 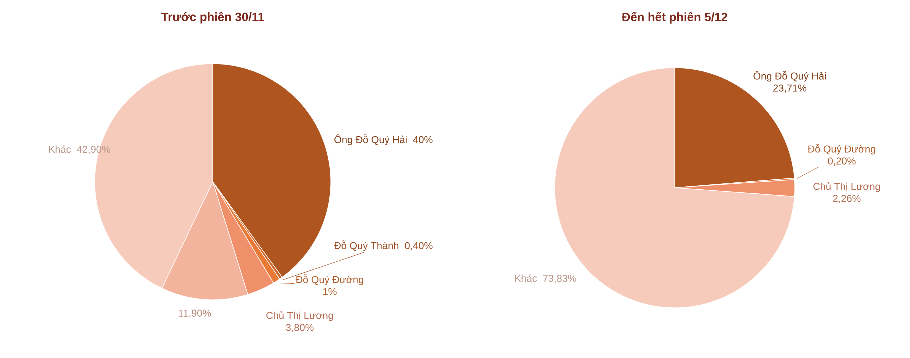 What do you see at coordinates (847, 199) in the screenshot?
I see `data-label: 2,26%` at bounding box center [847, 199].